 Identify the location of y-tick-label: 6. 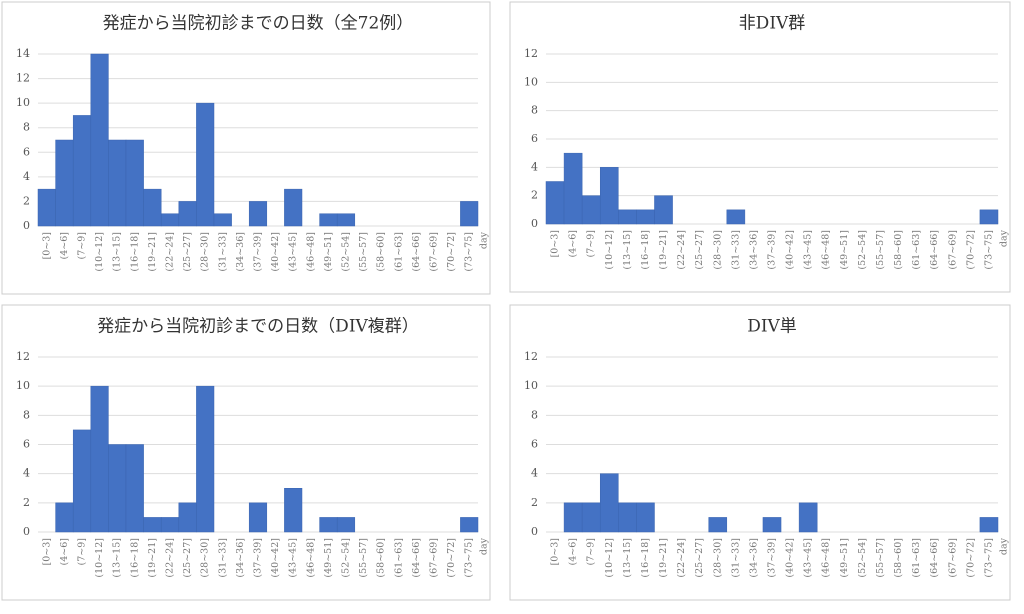
(534, 444).